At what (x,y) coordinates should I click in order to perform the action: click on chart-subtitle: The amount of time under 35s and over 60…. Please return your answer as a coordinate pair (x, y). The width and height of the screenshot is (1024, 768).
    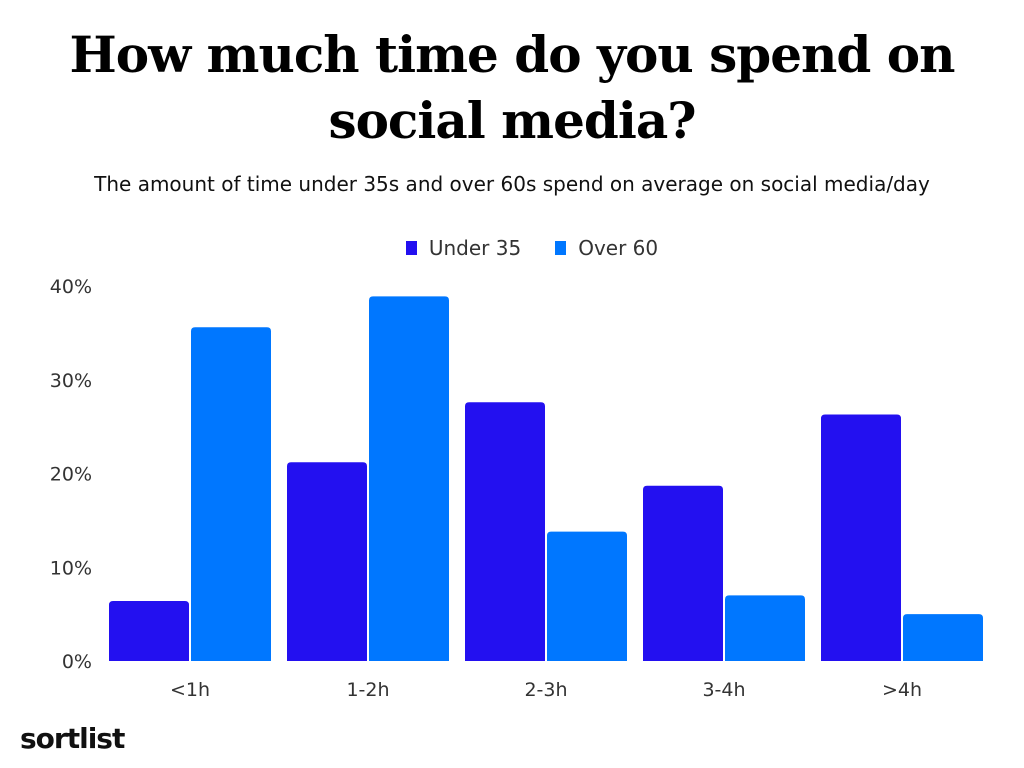
    Looking at the image, I should click on (512, 184).